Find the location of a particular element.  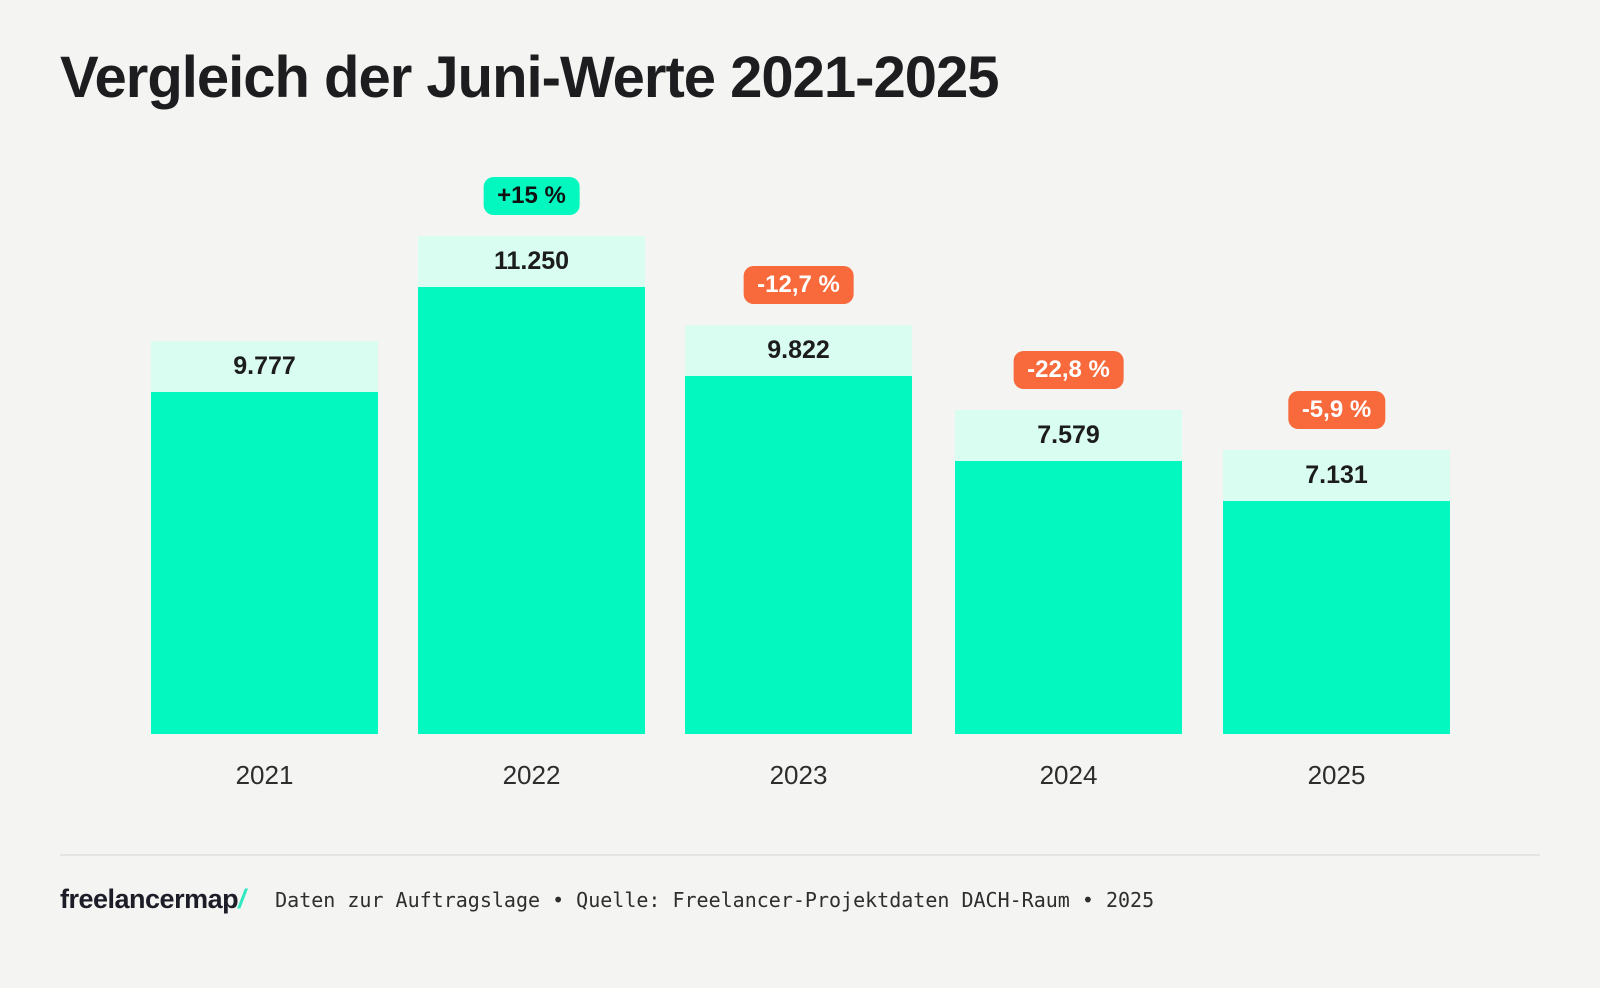

change-badge-2023: -12,7 % is located at coordinates (798, 285).